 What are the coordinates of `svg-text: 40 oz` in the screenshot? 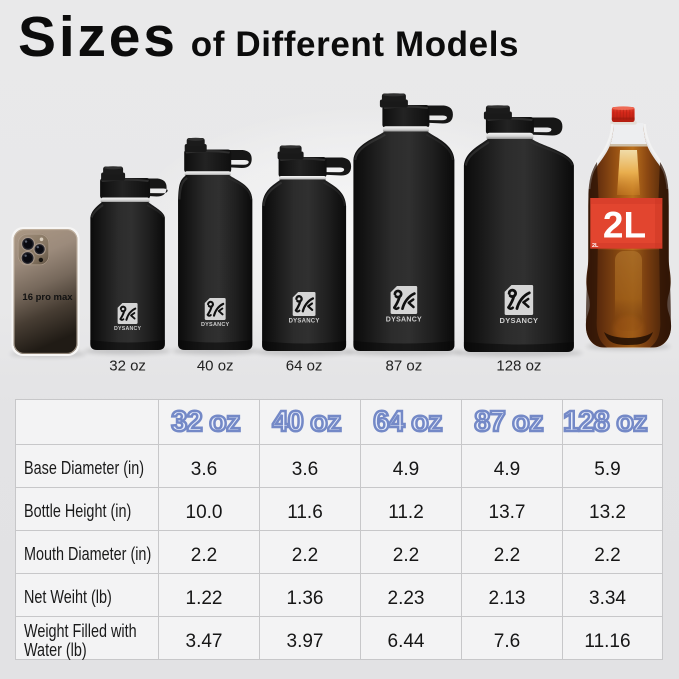 It's located at (215, 366).